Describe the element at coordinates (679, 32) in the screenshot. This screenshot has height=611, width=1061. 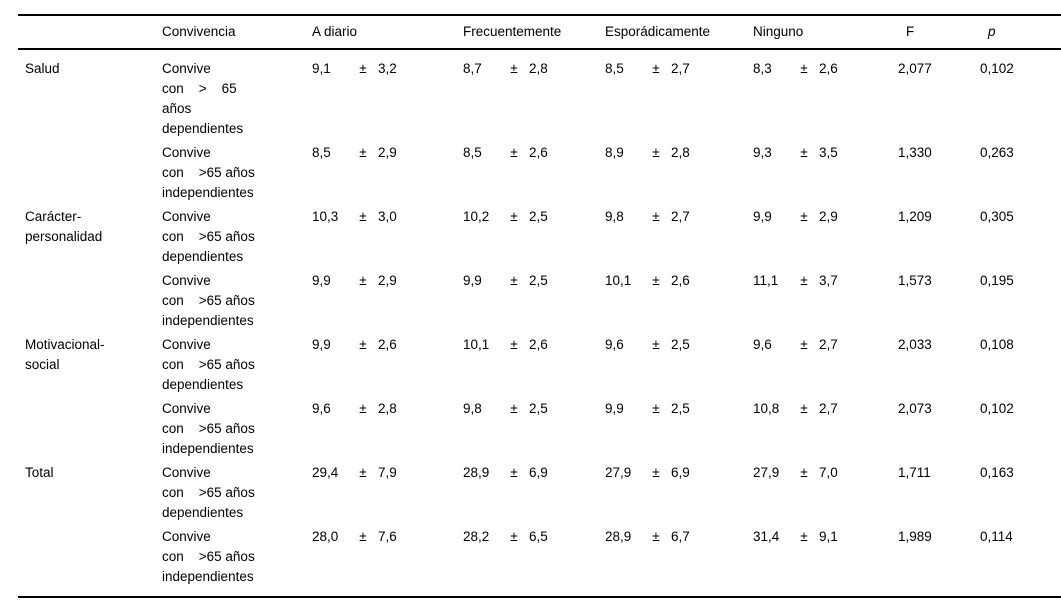
I see `header-esporadicamente: Esporádicamente` at that location.